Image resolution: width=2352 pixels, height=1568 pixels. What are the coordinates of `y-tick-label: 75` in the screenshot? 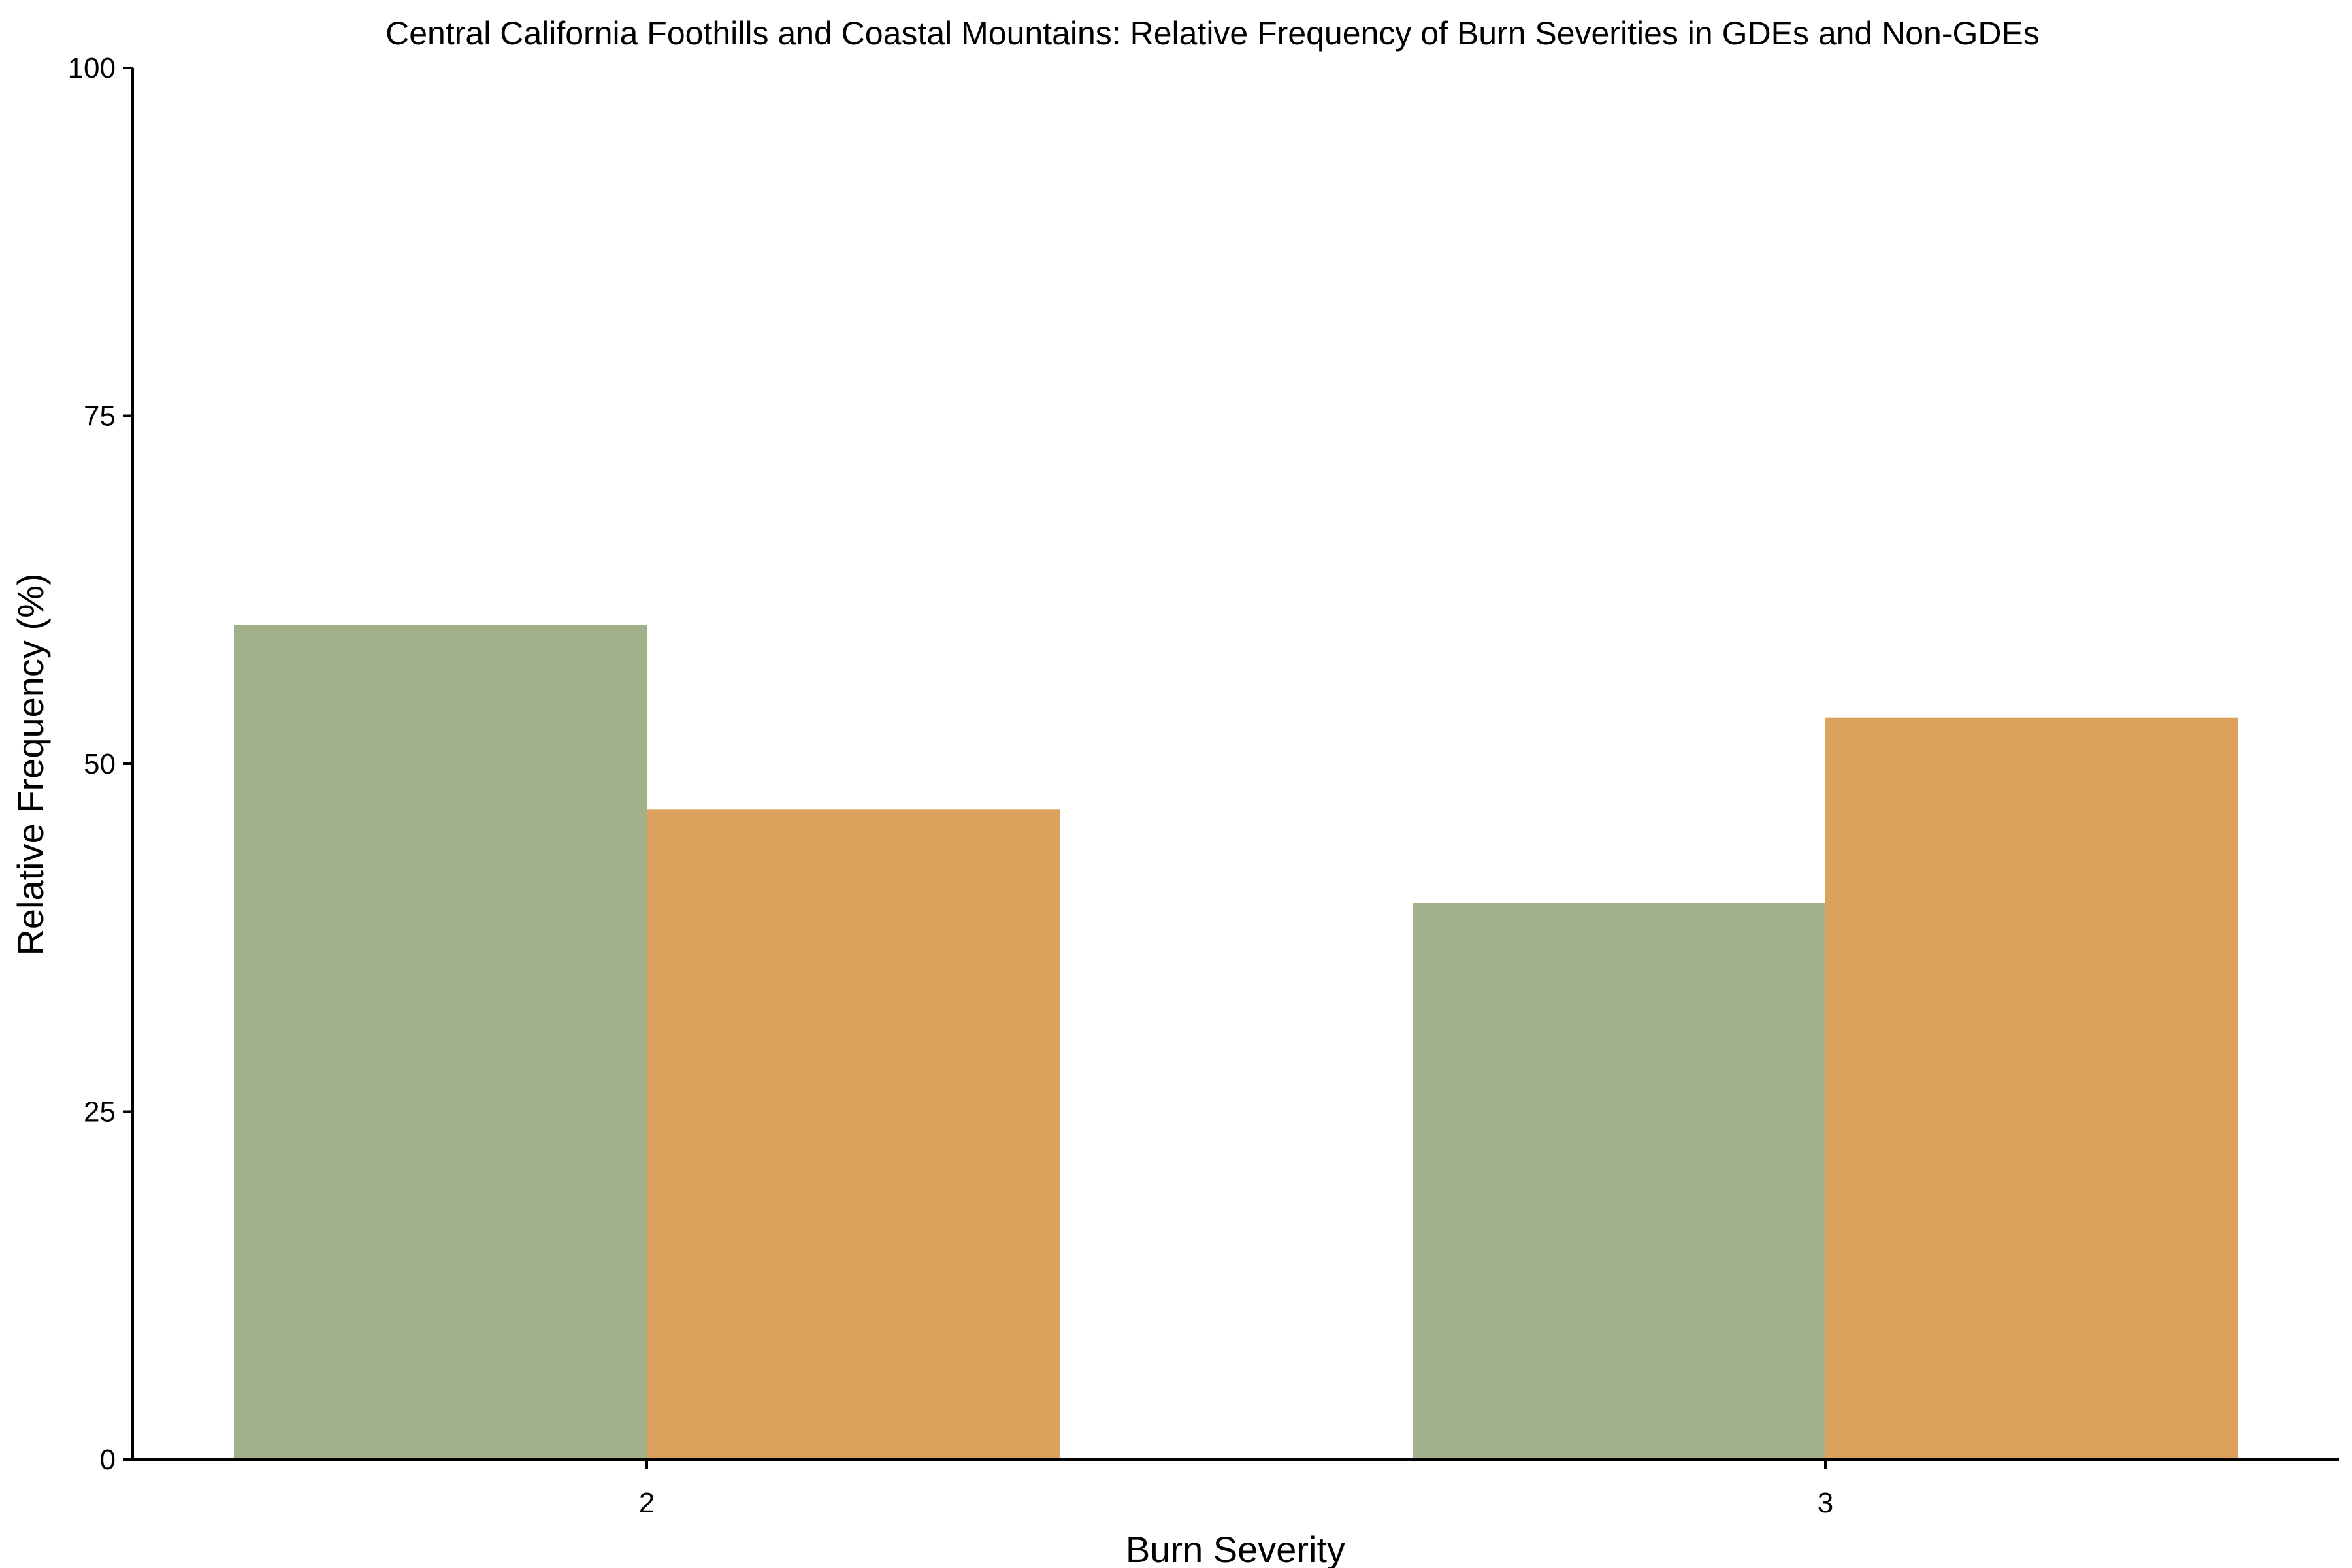 It's located at (100, 416).